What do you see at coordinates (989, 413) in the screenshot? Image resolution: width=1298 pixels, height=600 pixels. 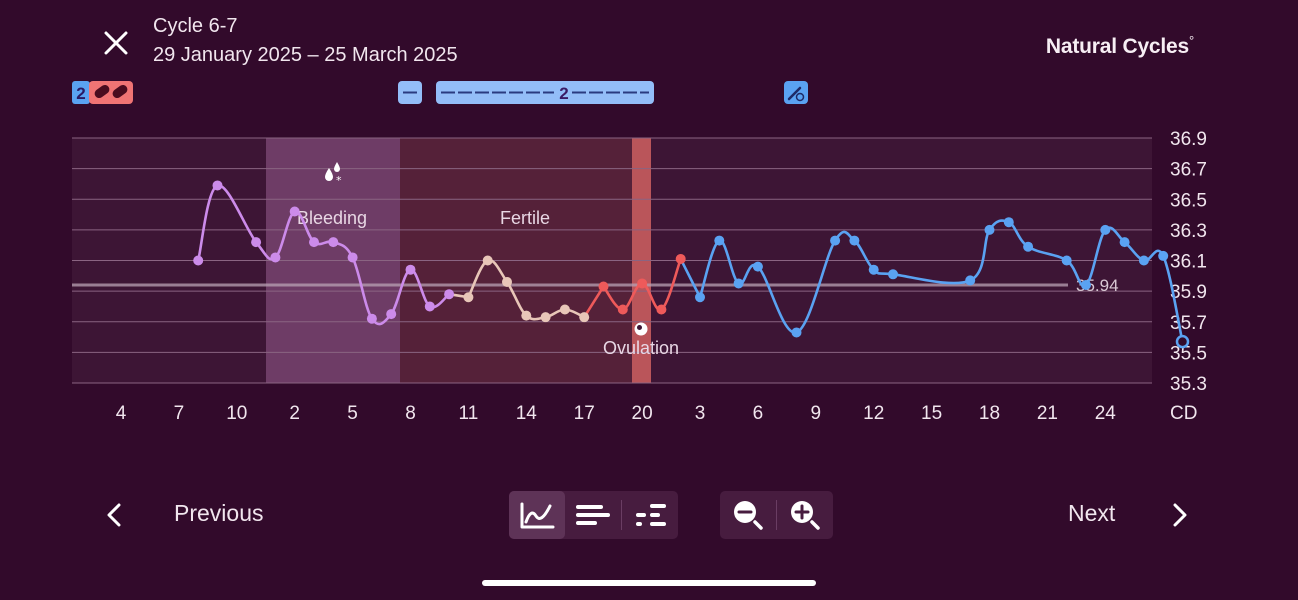 I see `x-tick-label: 18` at bounding box center [989, 413].